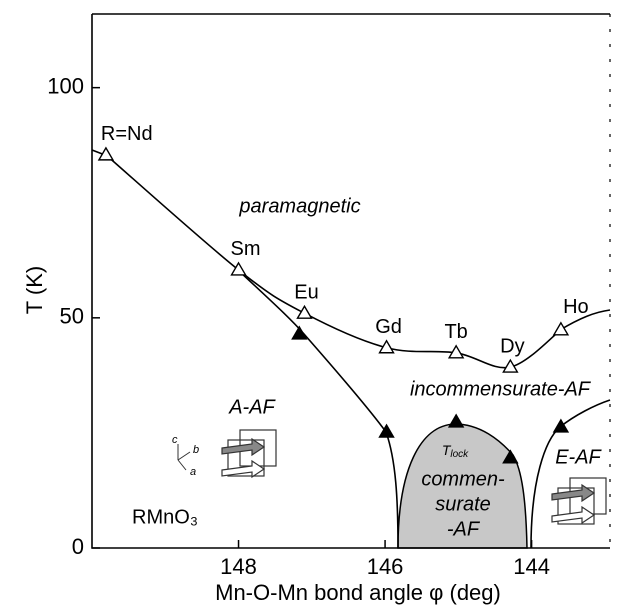 Image resolution: width=618 pixels, height=608 pixels. What do you see at coordinates (447, 450) in the screenshot?
I see `tlock-main: T` at bounding box center [447, 450].